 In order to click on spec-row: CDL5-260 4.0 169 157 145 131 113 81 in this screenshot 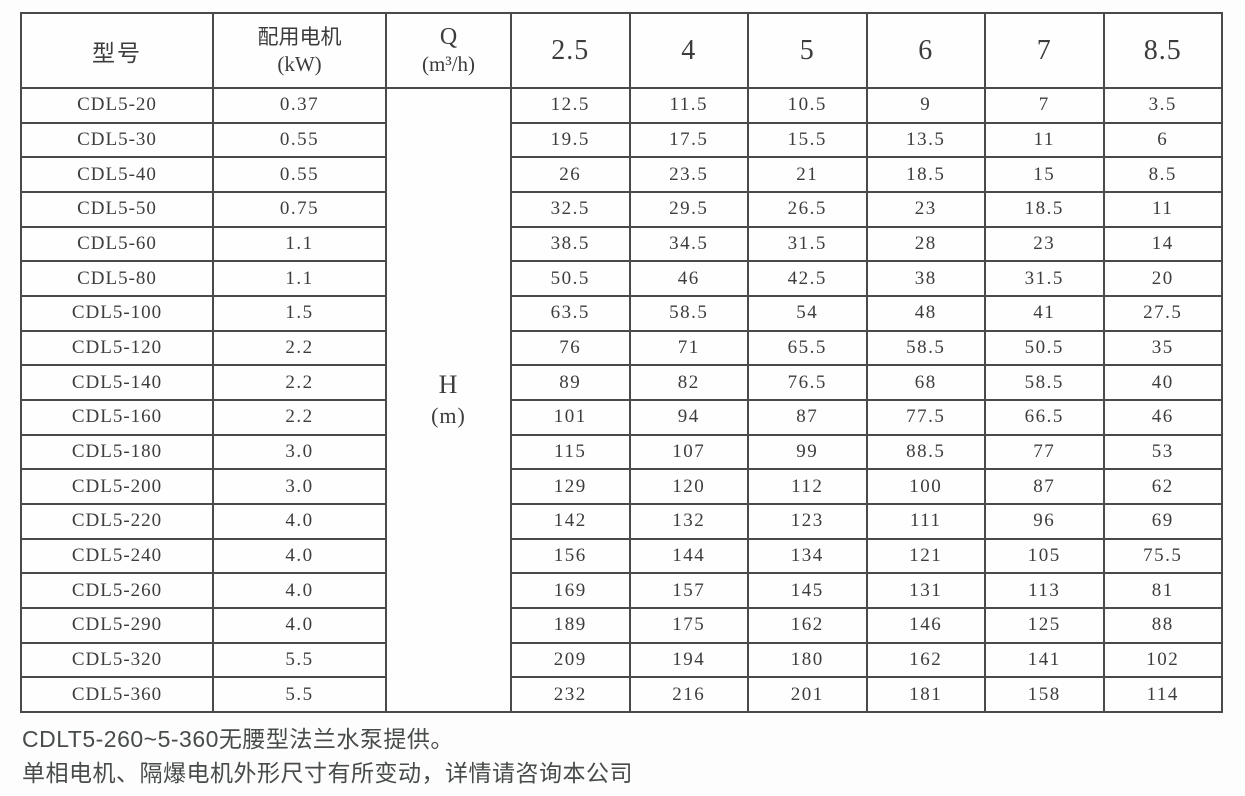, I will do `click(621, 590)`.